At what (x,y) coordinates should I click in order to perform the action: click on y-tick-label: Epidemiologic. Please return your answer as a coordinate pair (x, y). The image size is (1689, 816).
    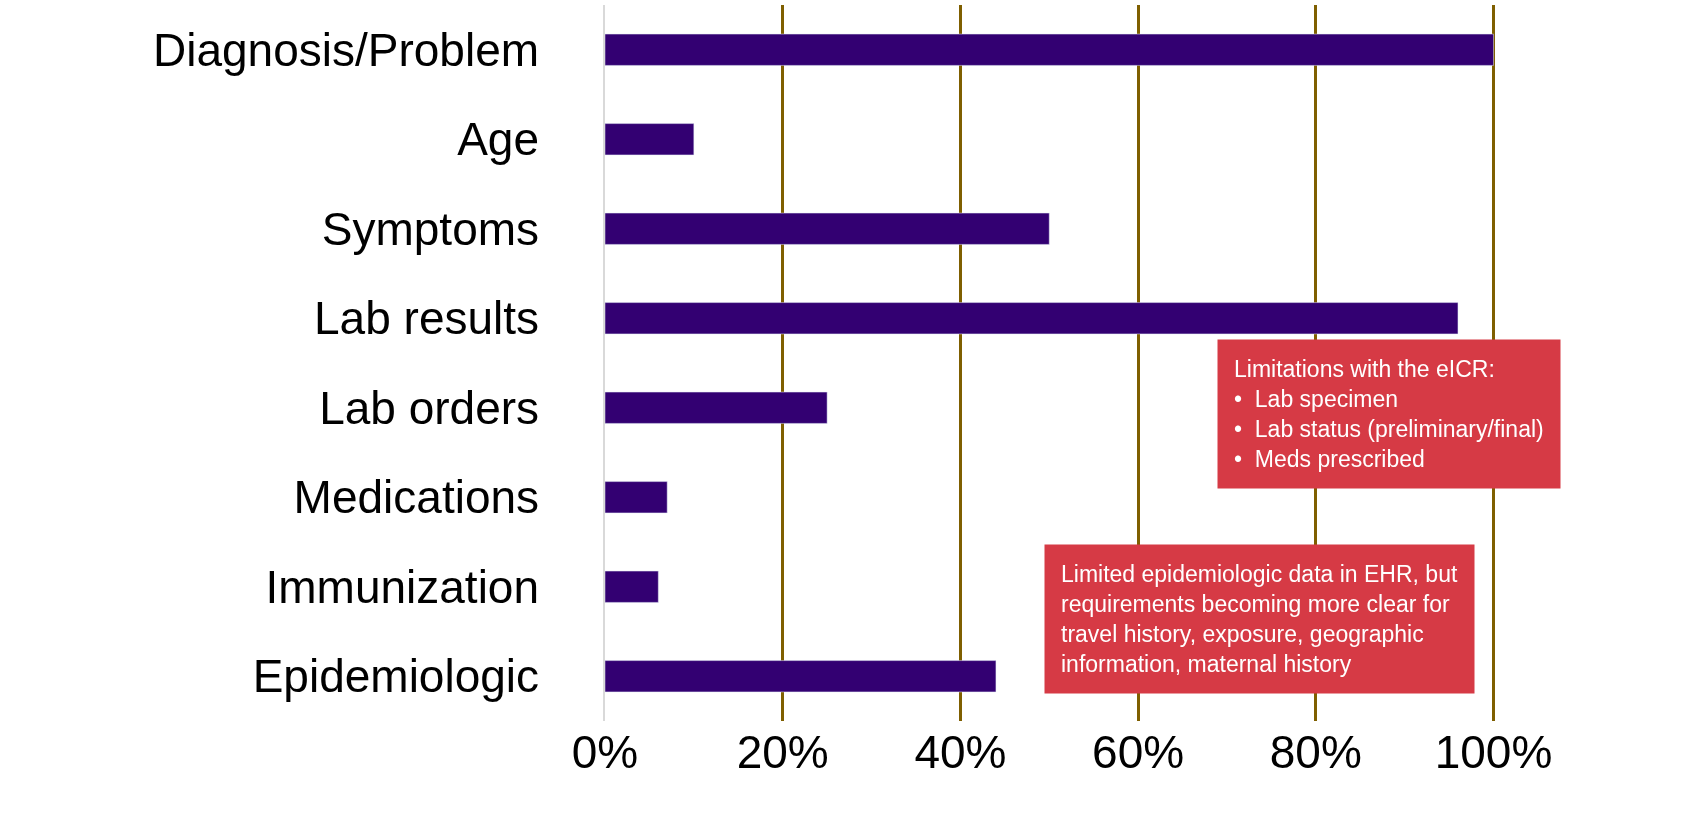
    Looking at the image, I should click on (396, 676).